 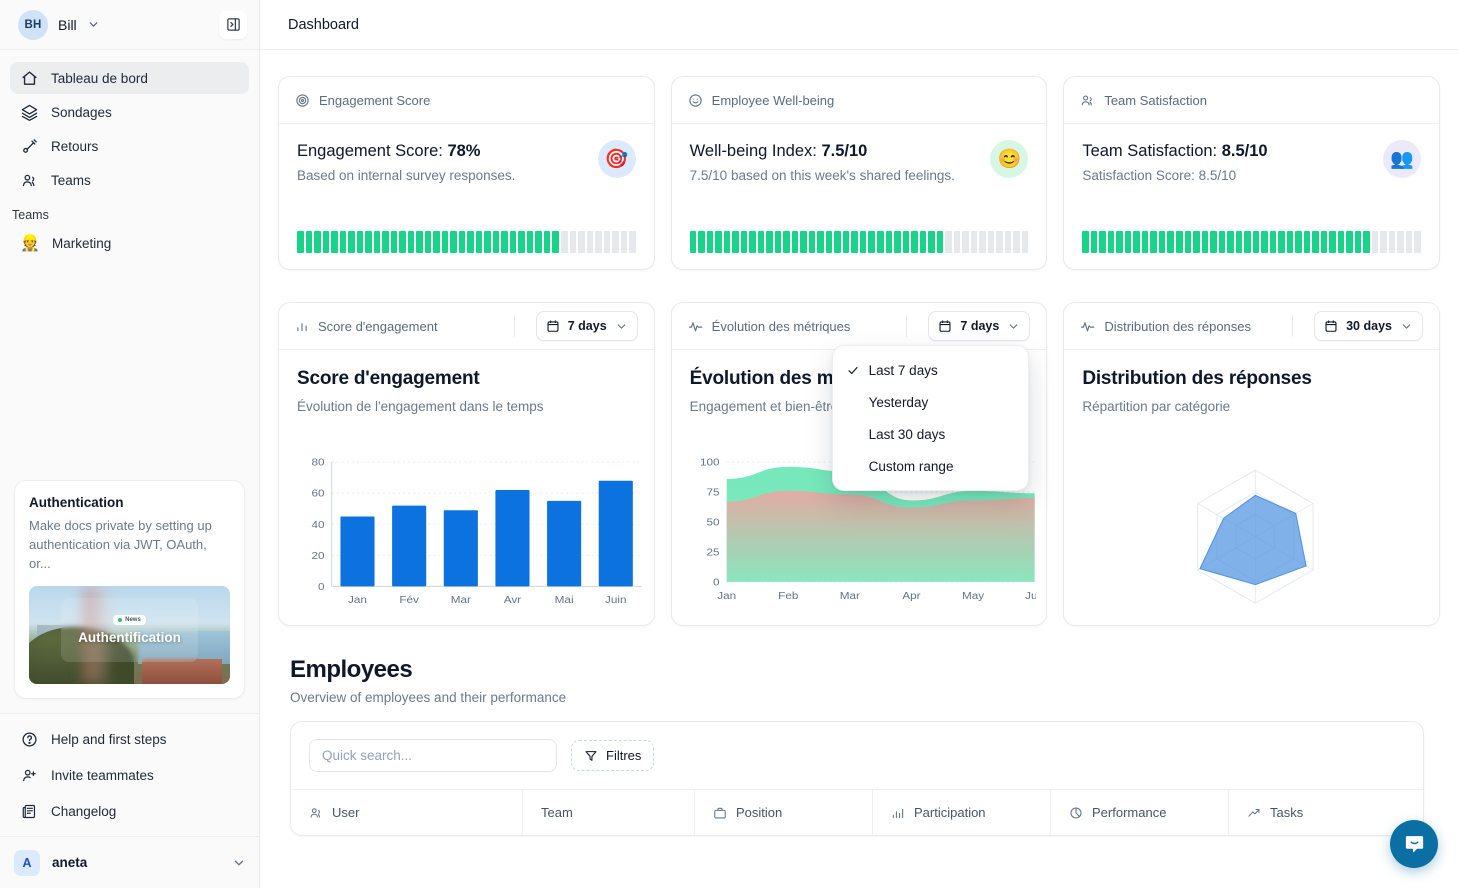 What do you see at coordinates (788, 595) in the screenshot?
I see `svg-text: Feb` at bounding box center [788, 595].